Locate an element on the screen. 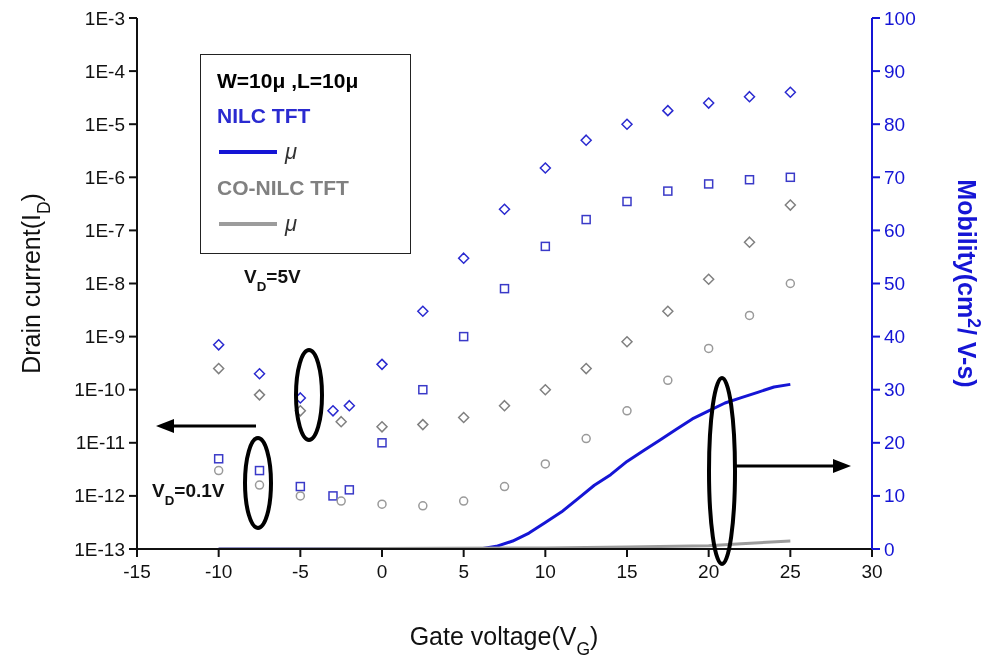  y2-tick-label: 100 is located at coordinates (900, 18).